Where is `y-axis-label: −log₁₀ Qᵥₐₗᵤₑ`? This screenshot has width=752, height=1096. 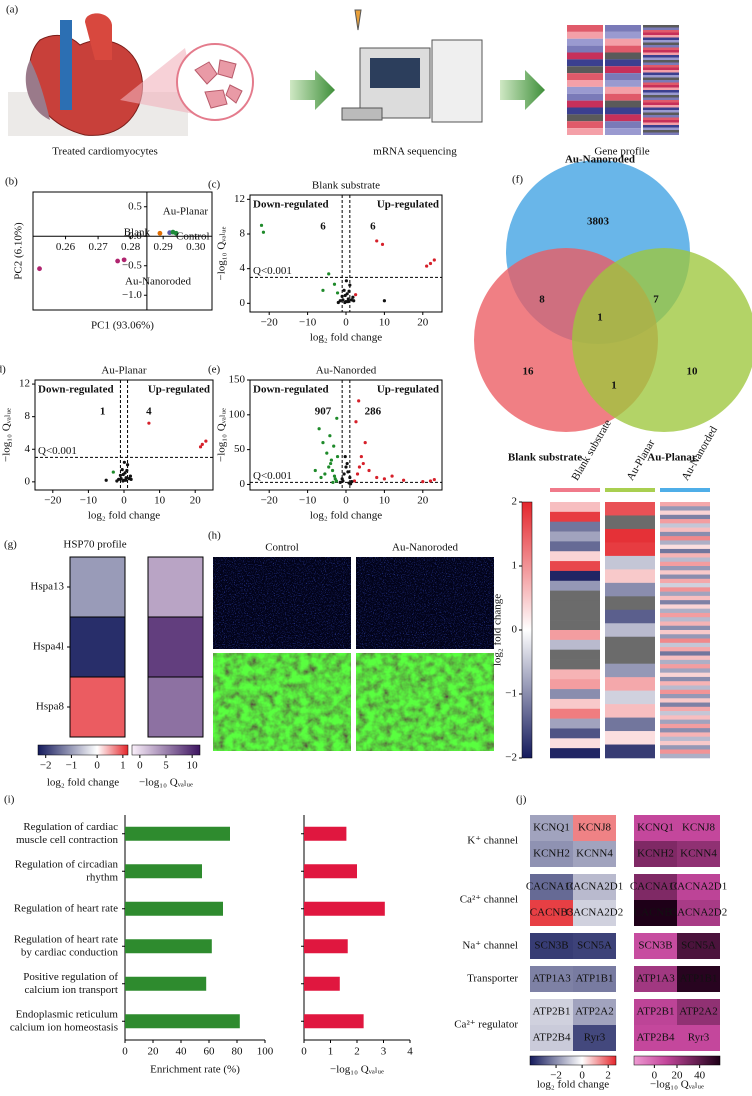 y-axis-label: −log₁₀ Qᵥₐₗᵤₑ is located at coordinates (222, 435).